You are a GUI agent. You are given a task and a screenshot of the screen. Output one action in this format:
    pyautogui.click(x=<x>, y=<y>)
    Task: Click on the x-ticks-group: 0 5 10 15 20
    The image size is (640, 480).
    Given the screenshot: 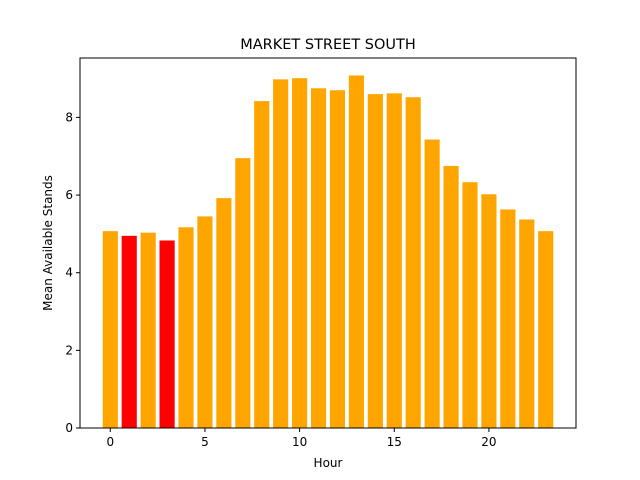 What is the action you would take?
    pyautogui.click(x=301, y=438)
    